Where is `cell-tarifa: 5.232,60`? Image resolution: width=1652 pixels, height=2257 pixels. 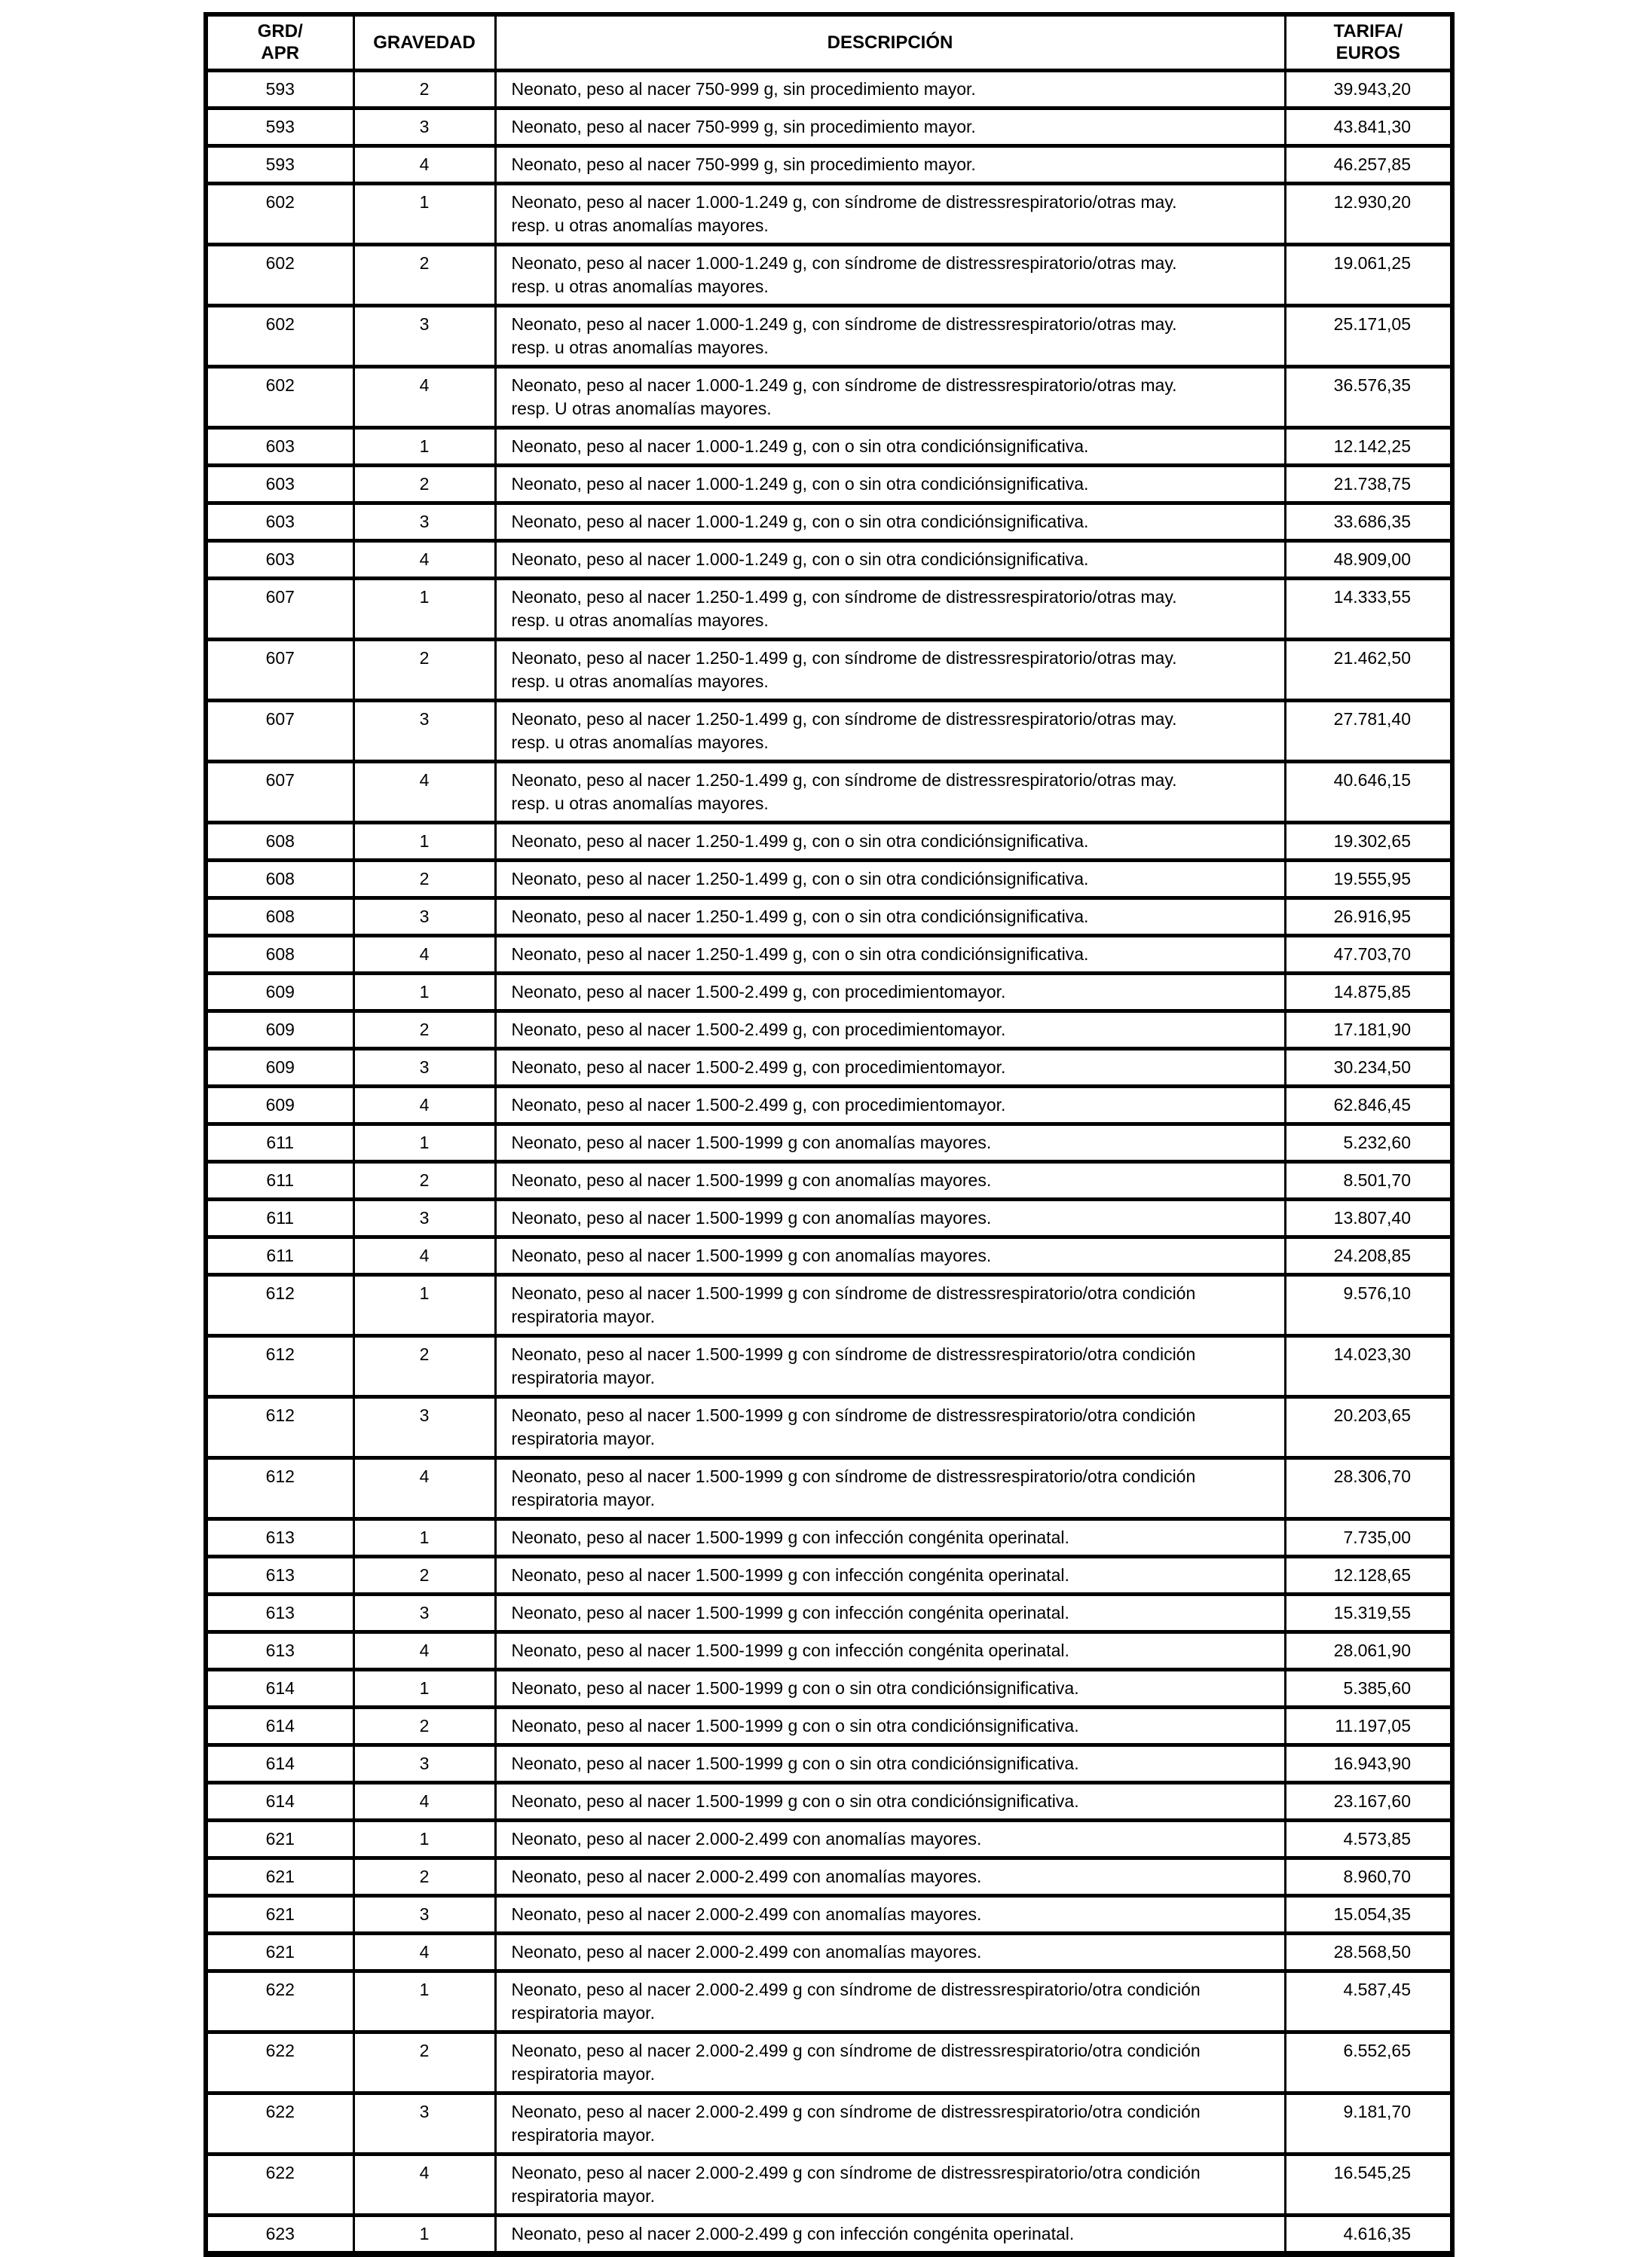 cell-tarifa: 5.232,60 is located at coordinates (1369, 1142).